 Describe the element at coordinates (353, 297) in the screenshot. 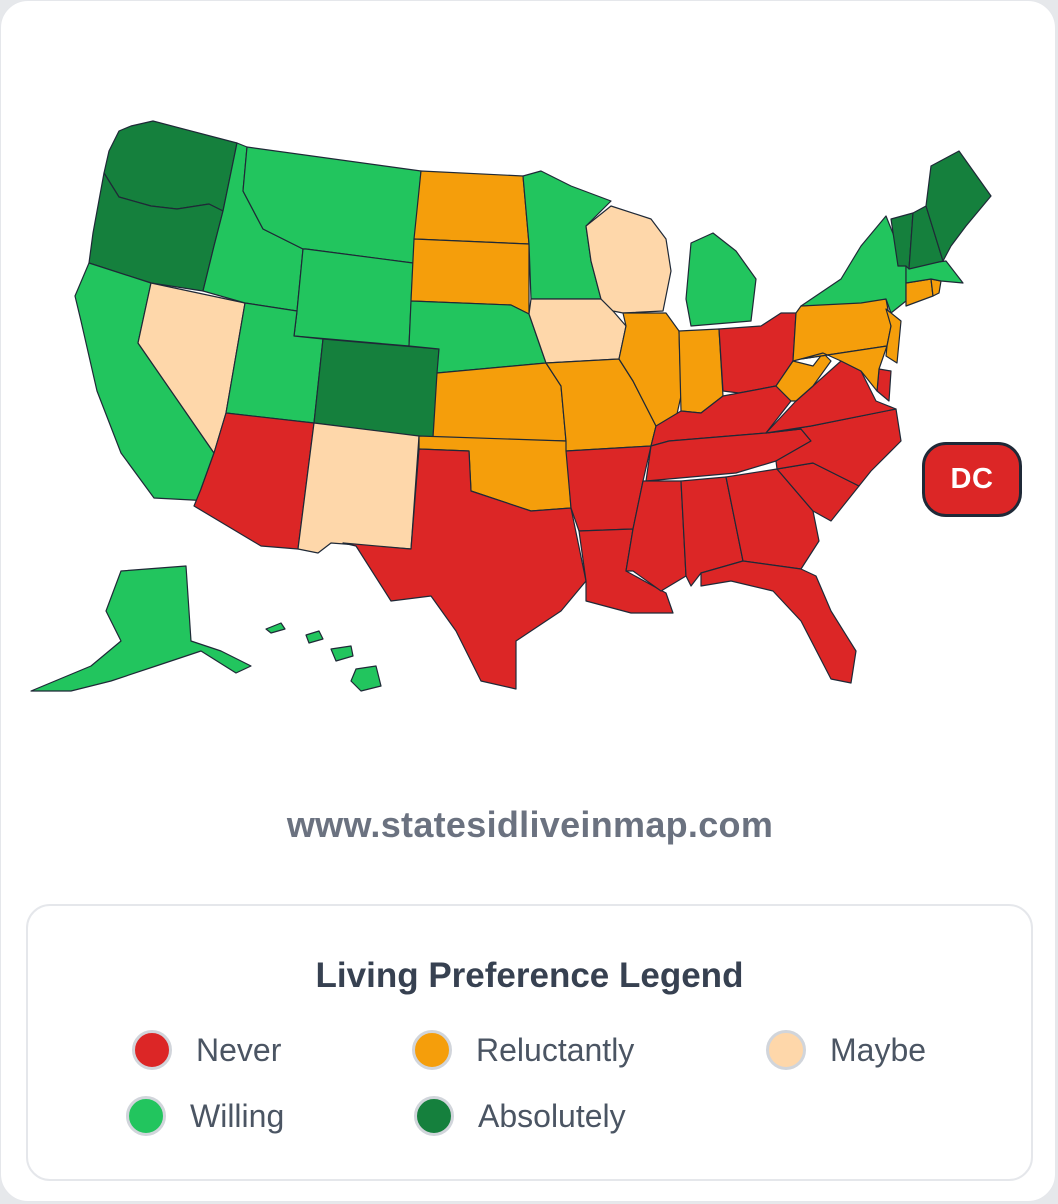

I see `state-wy` at that location.